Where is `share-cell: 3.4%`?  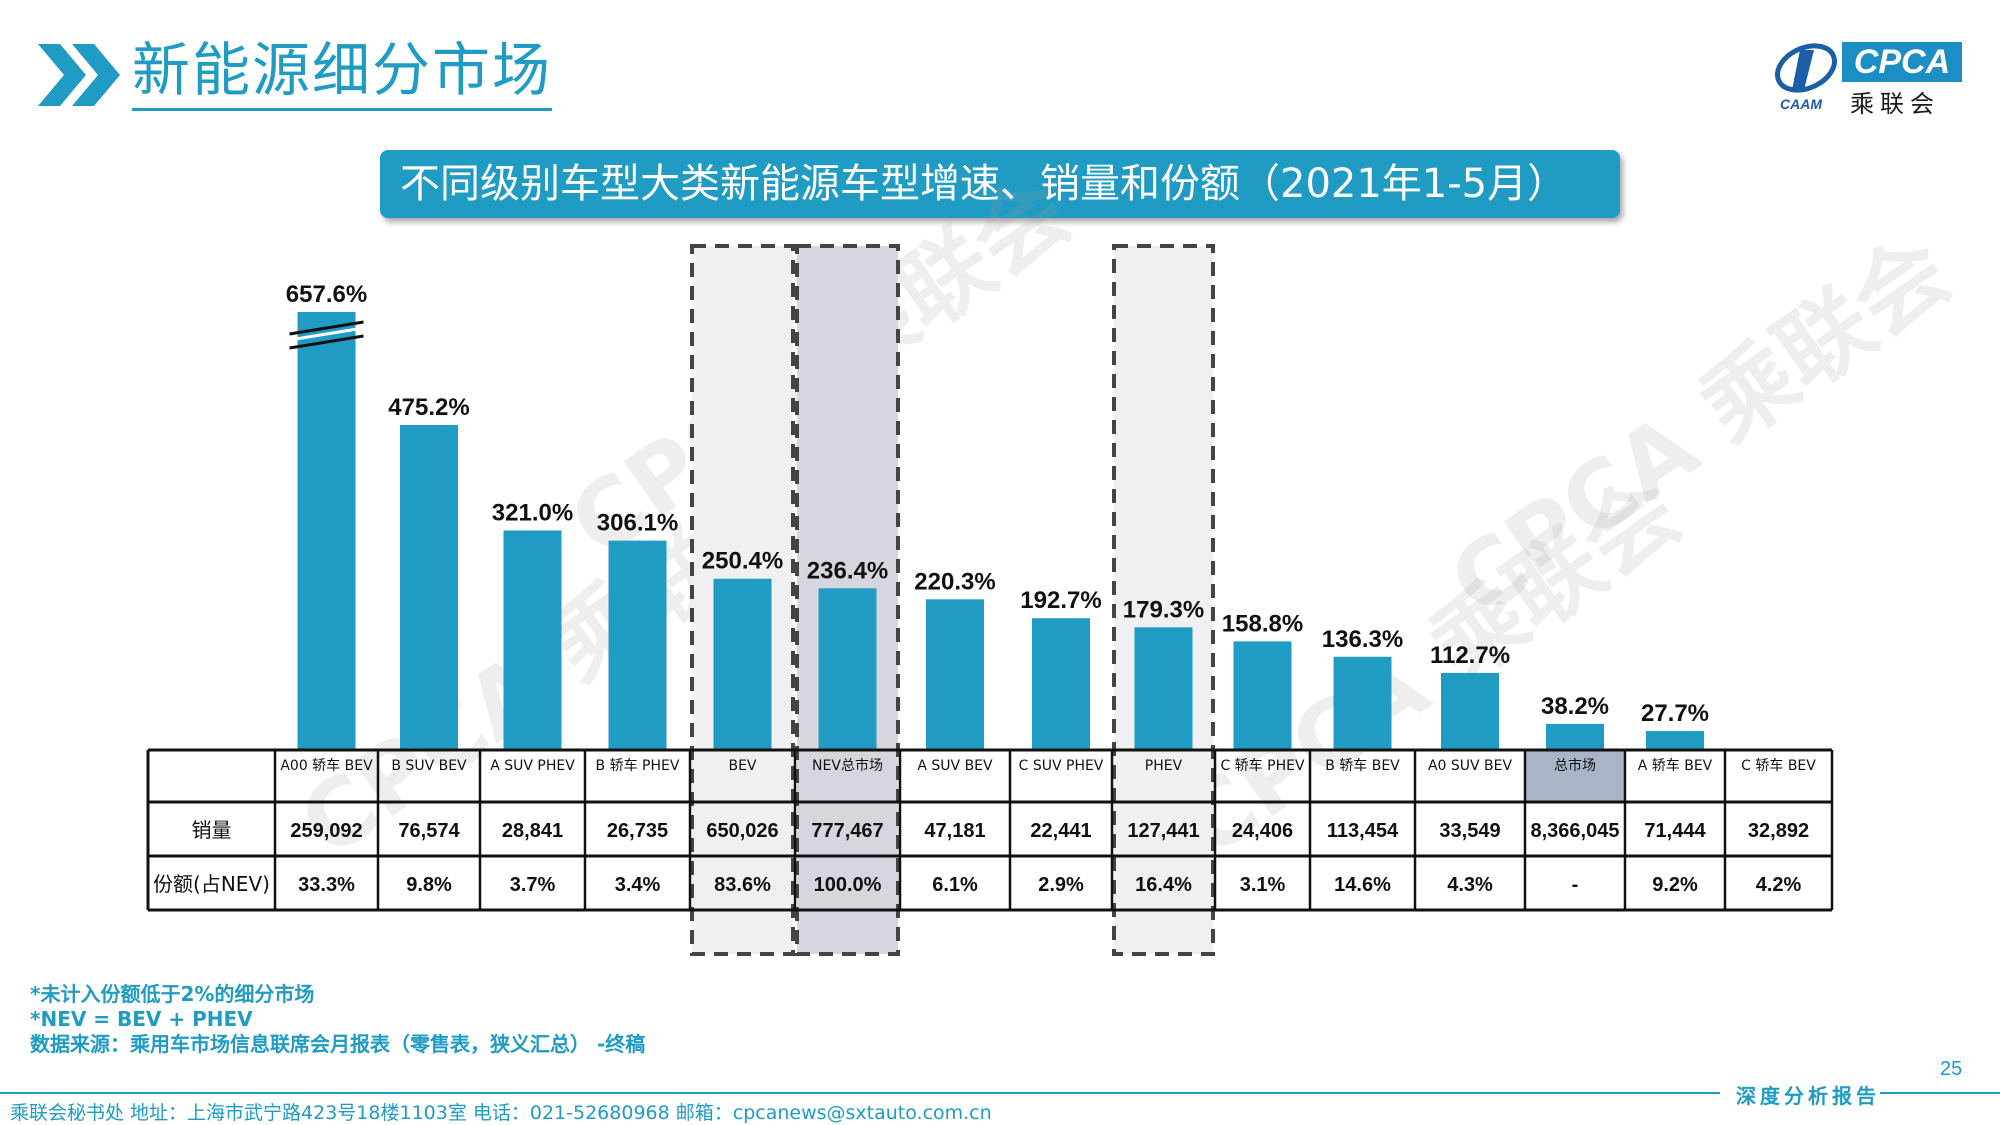
share-cell: 3.4% is located at coordinates (638, 885).